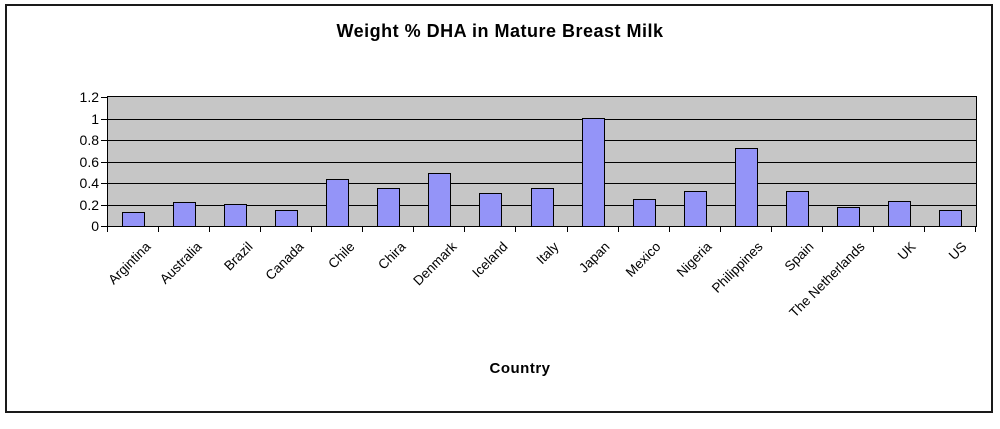 The image size is (1000, 429). I want to click on bar-philippines, so click(746, 187).